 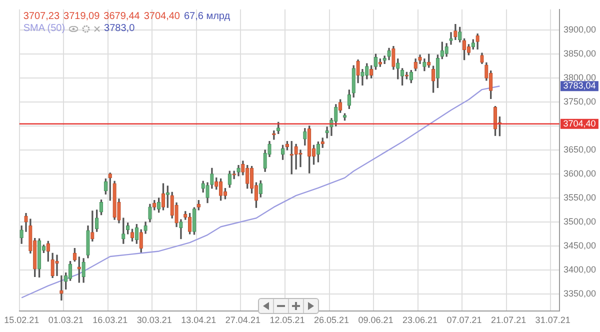 What do you see at coordinates (552, 320) in the screenshot?
I see `x-tick-label: 31.07.21` at bounding box center [552, 320].